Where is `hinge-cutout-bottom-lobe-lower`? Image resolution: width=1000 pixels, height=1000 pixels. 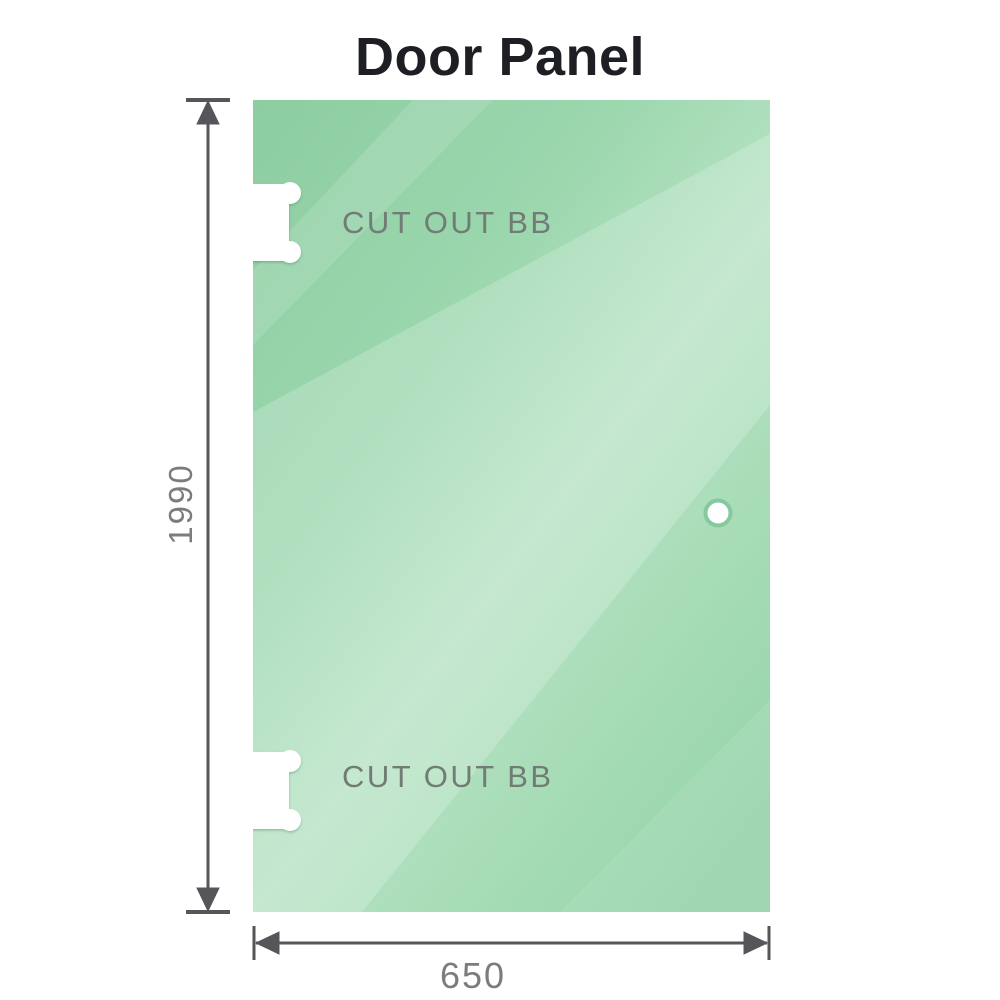 hinge-cutout-bottom-lobe-lower is located at coordinates (290, 820).